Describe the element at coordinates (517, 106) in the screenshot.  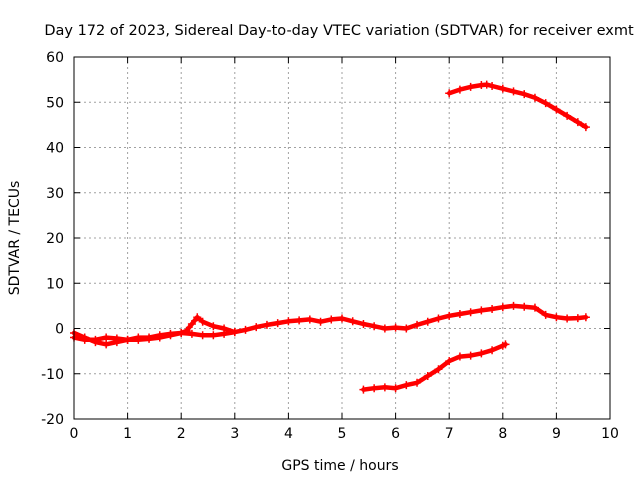
I see `series-line-track-c` at that location.